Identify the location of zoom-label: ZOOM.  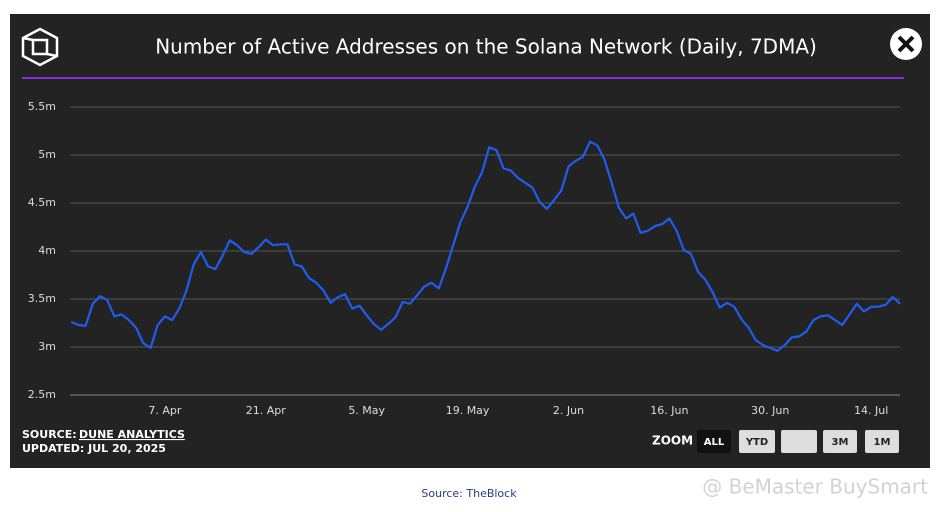
(672, 441).